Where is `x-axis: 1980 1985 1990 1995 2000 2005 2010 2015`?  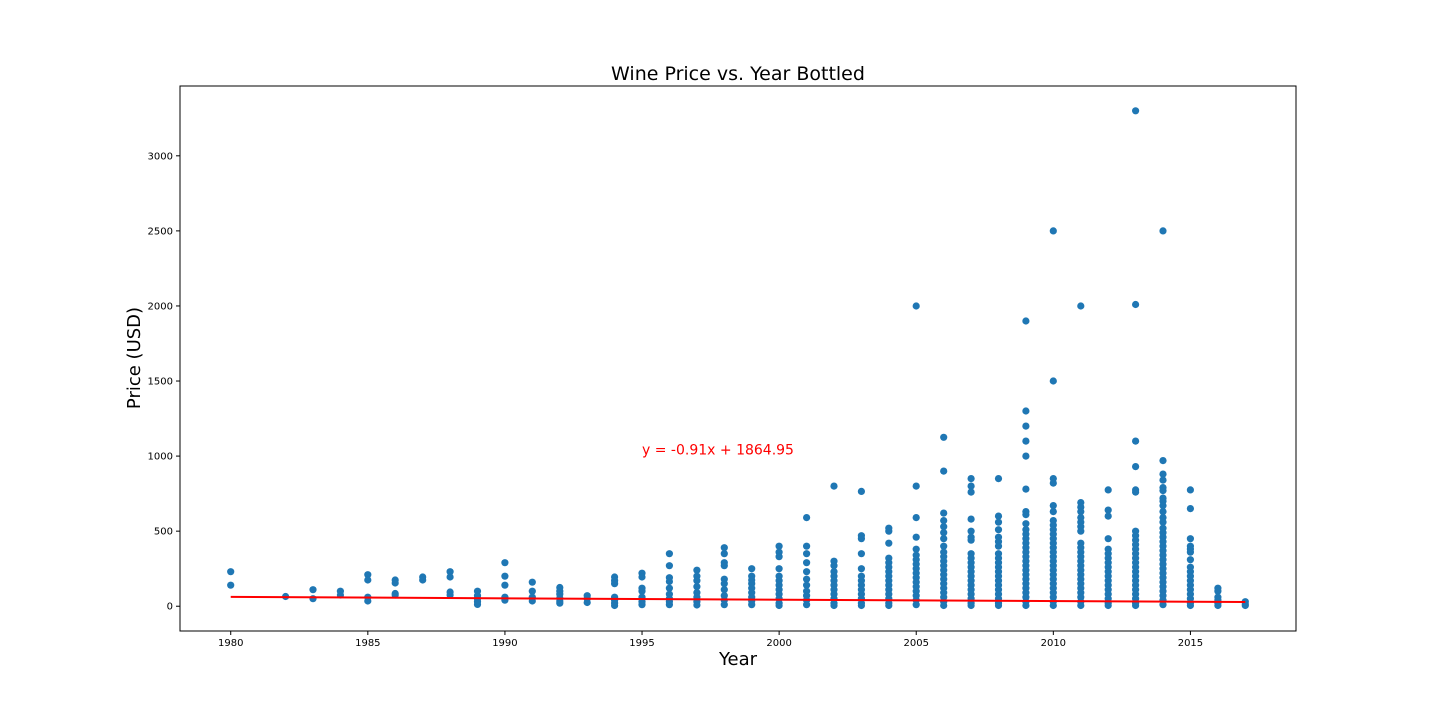
x-axis: 1980 1985 1990 1995 2000 2005 2010 2015 is located at coordinates (710, 640).